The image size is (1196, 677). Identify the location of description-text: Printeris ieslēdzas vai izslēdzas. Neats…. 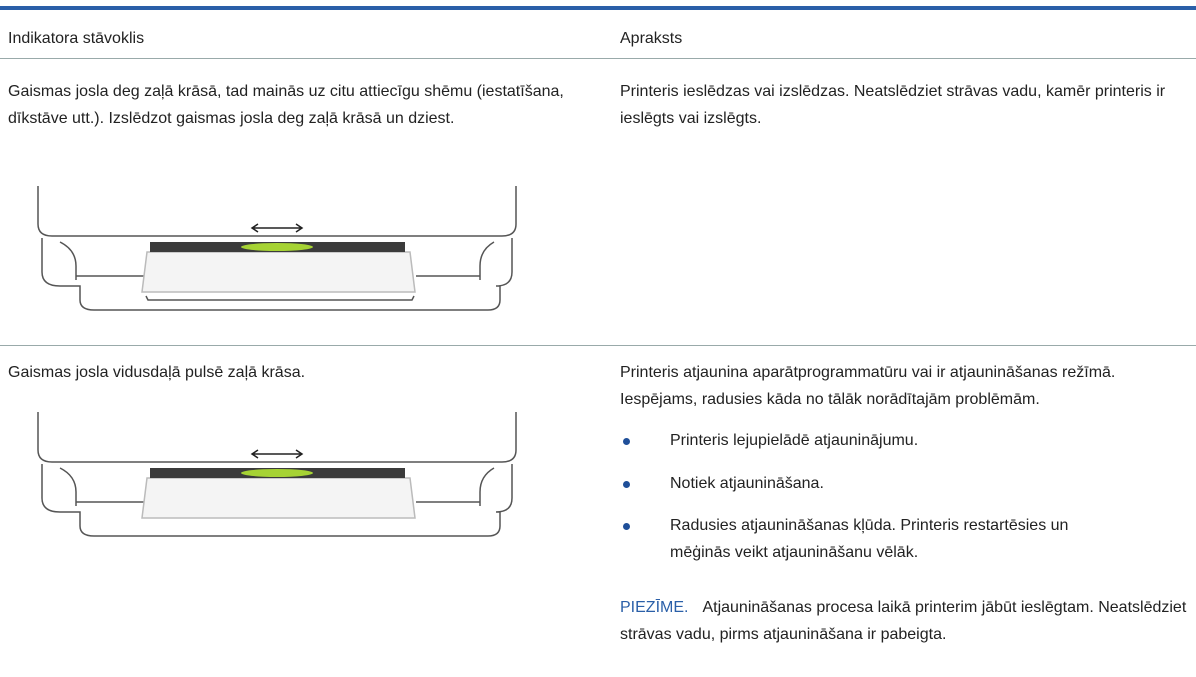
(893, 105).